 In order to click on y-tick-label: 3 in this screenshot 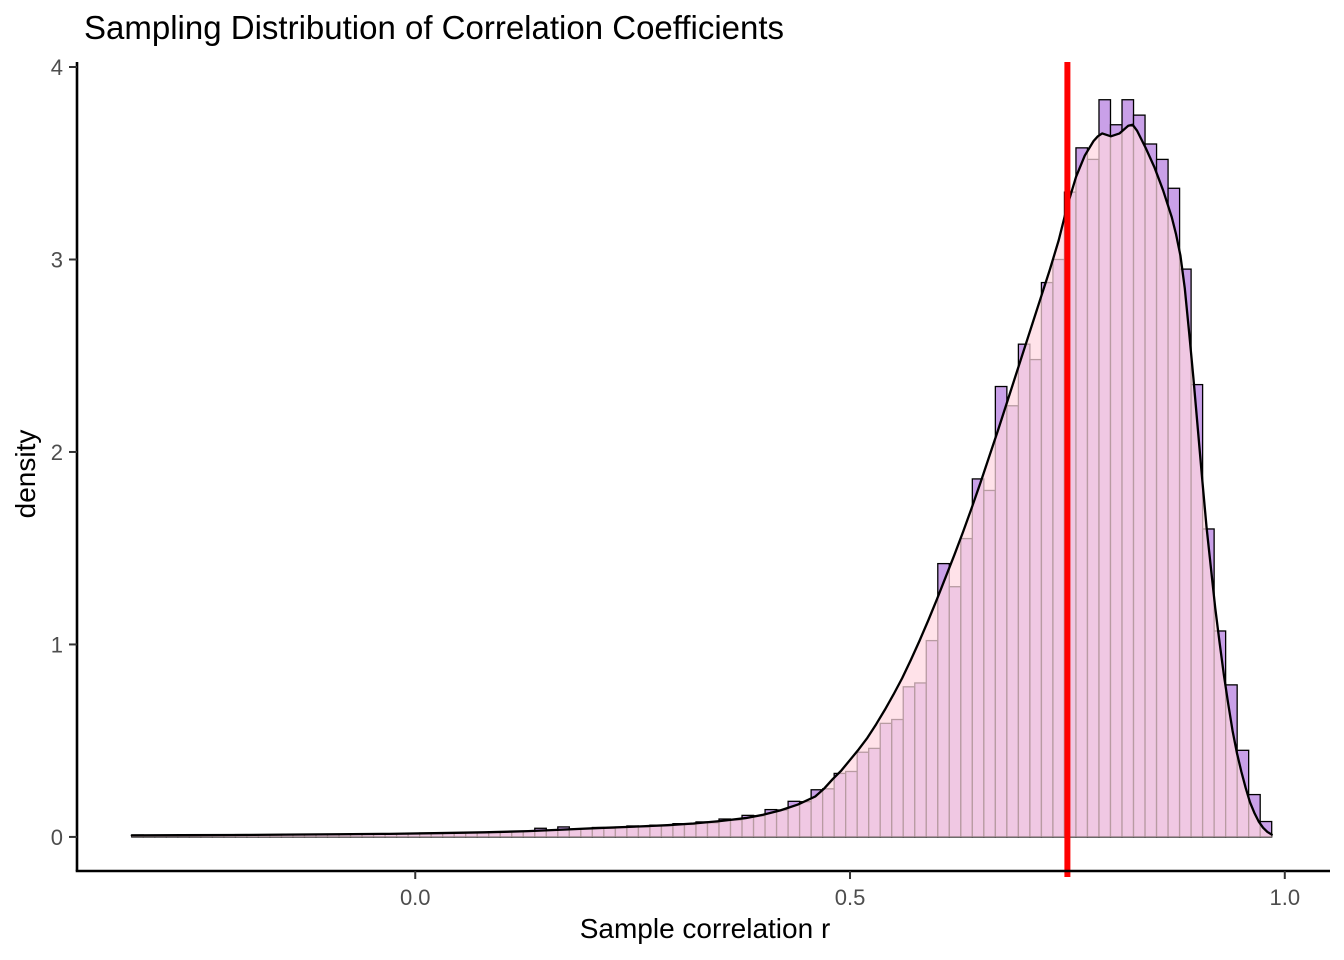, I will do `click(57, 259)`.